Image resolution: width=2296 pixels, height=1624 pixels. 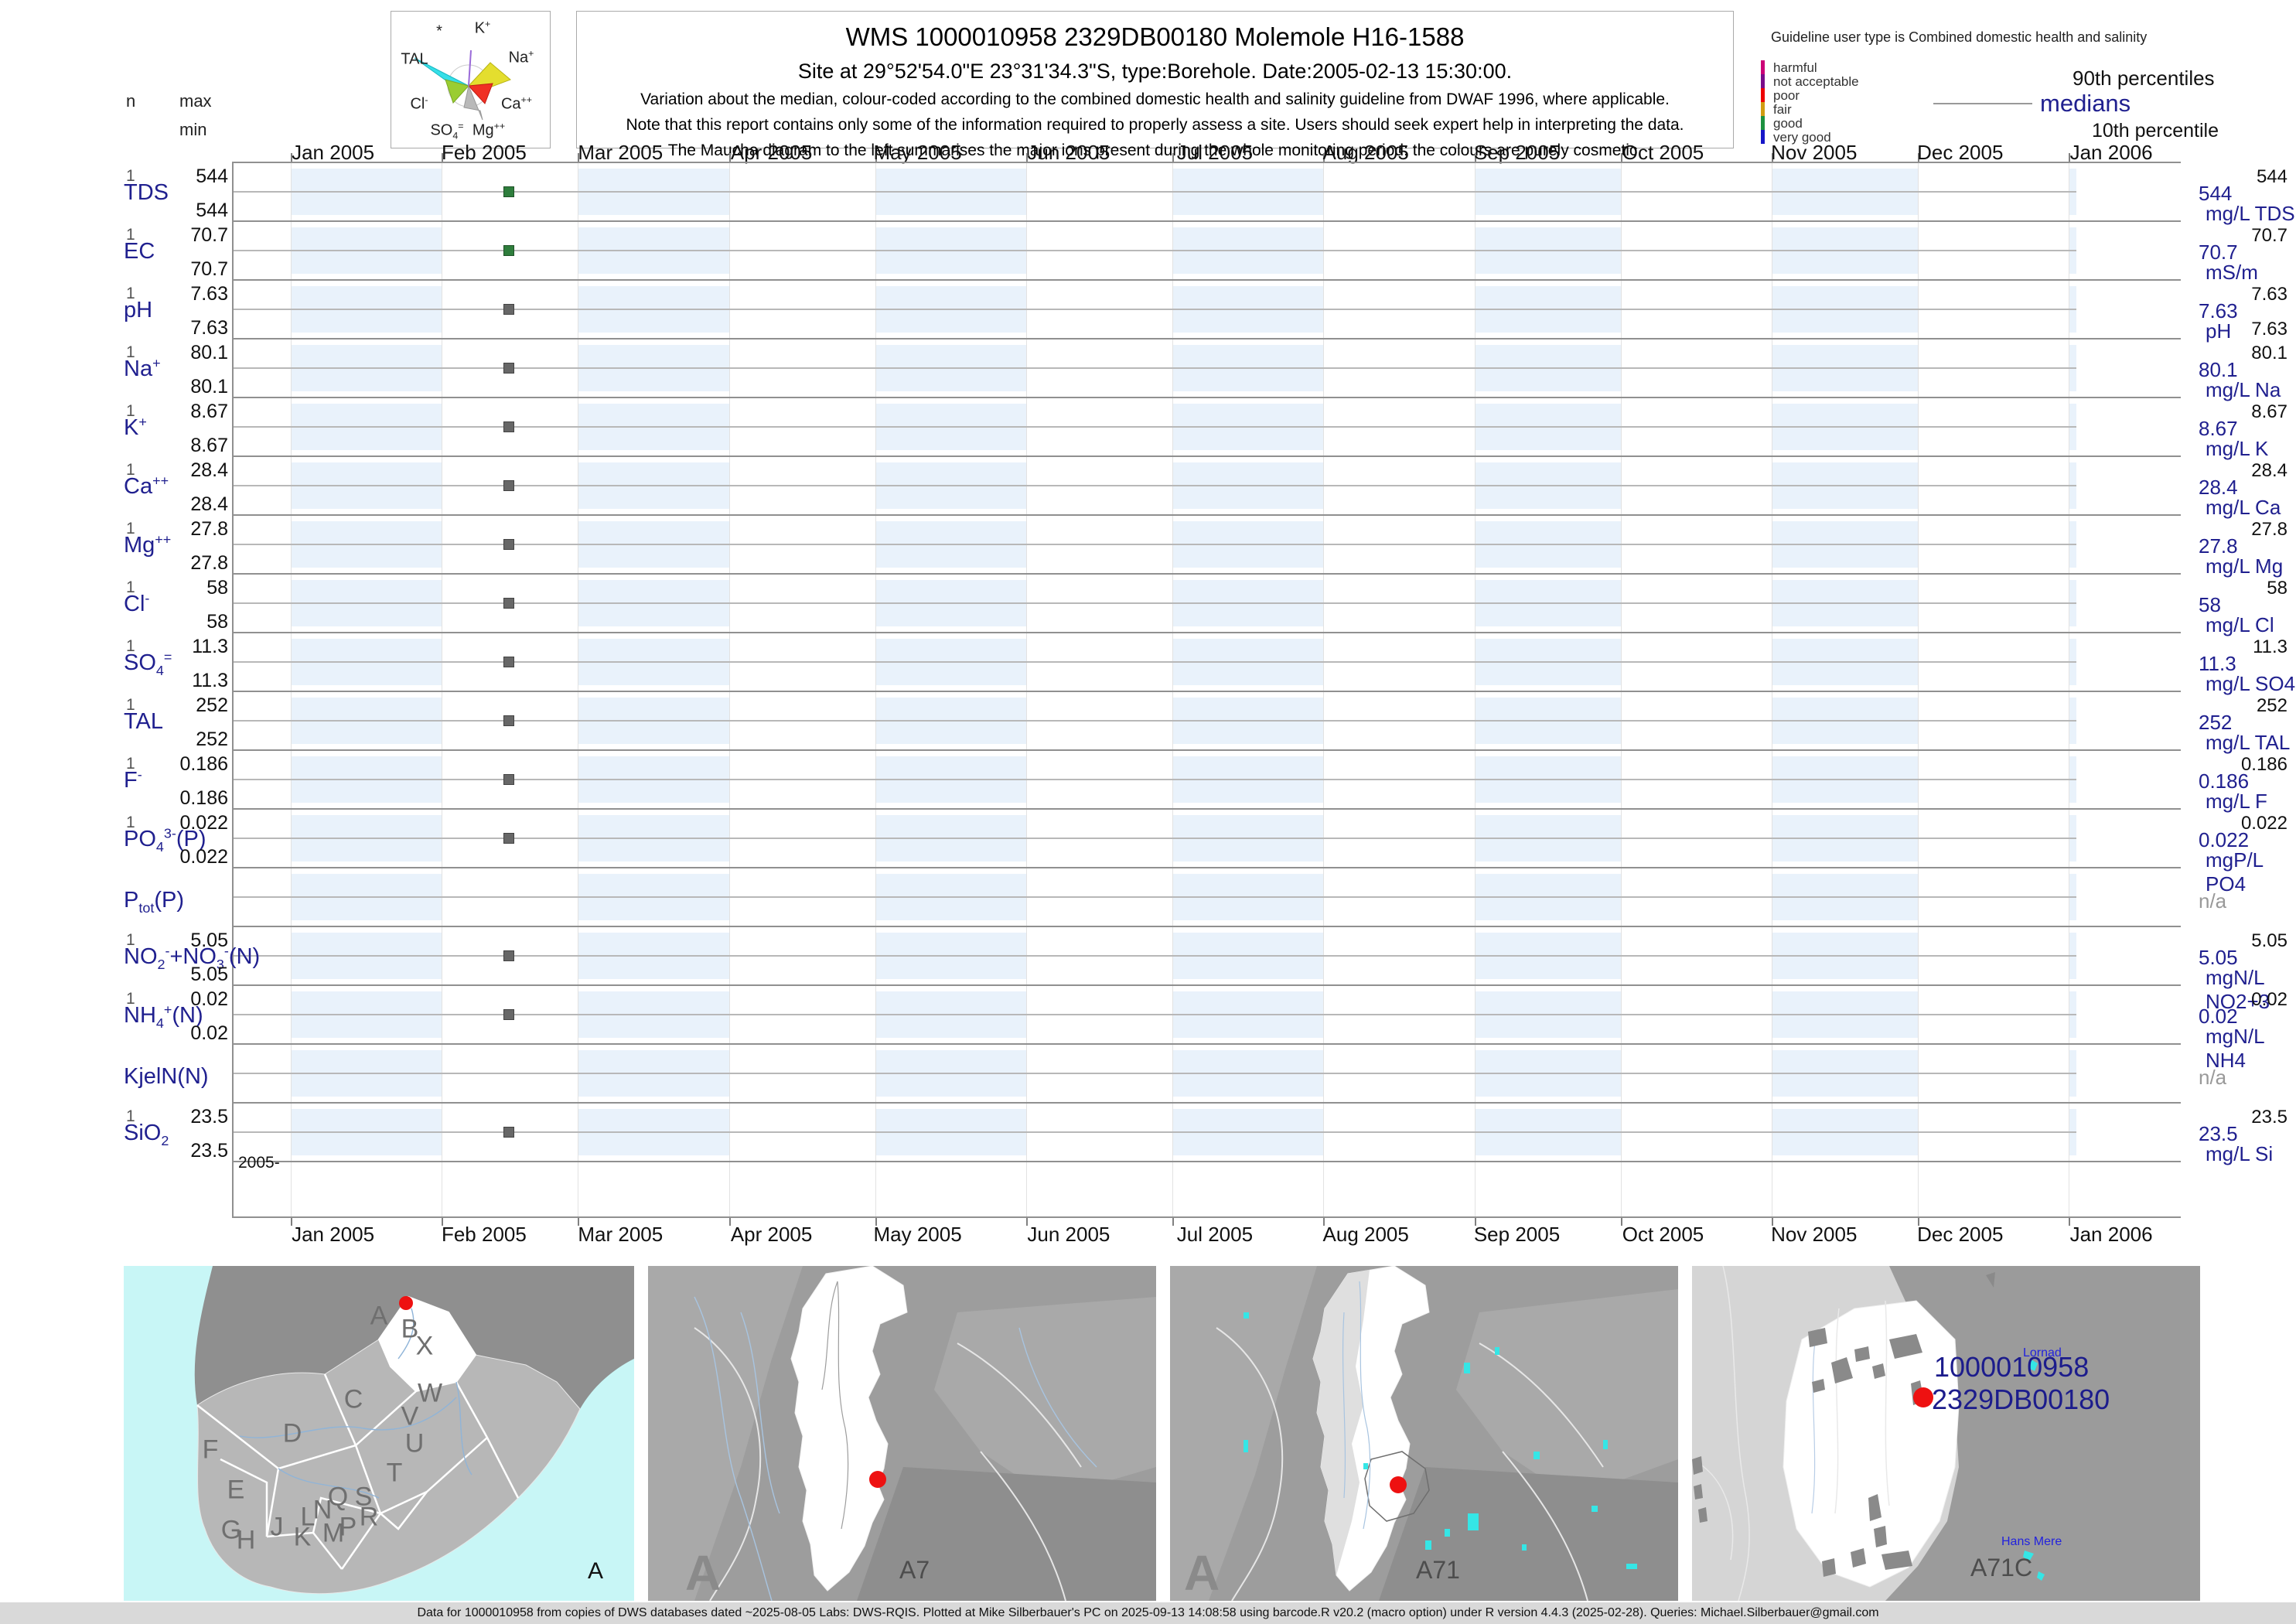 What do you see at coordinates (192, 957) in the screenshot?
I see `parameter-name: NO2-+NO3-(N)` at bounding box center [192, 957].